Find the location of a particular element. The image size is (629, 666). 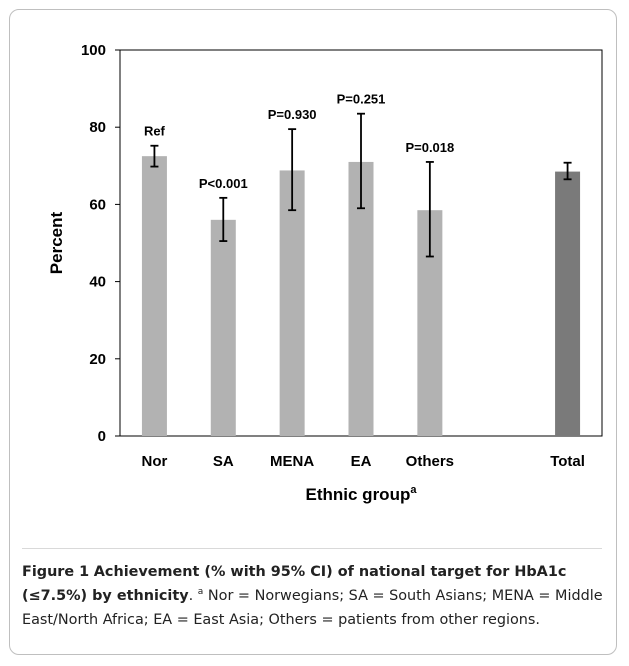

x-tick-label: MENA is located at coordinates (292, 461).